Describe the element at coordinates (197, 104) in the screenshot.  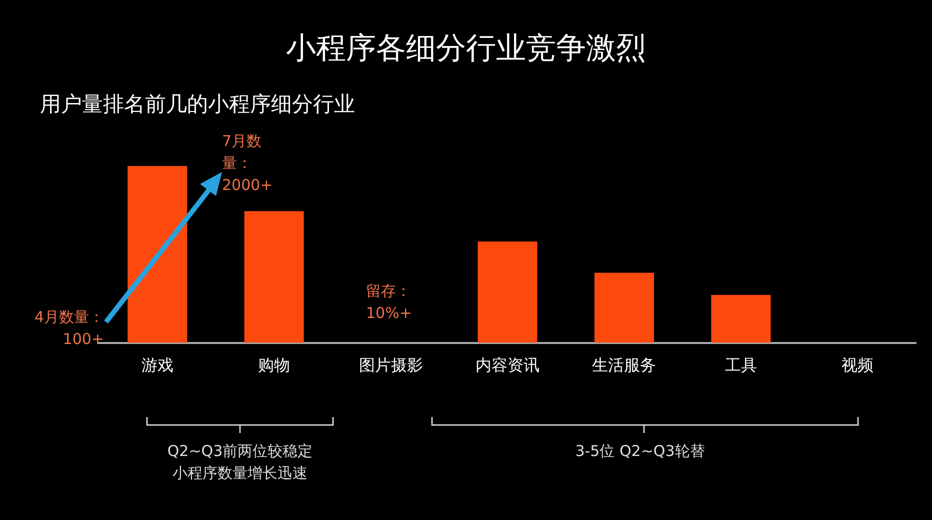
I see `chart-subtitle: 用户量排名前几的小程序细分行业` at that location.